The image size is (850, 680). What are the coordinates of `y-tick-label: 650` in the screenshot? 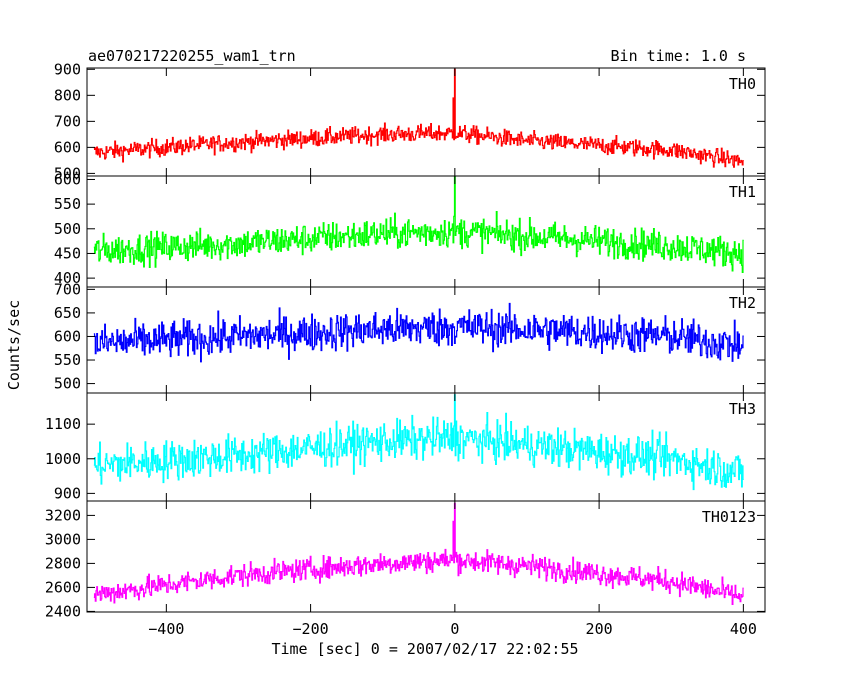 It's located at (67, 313).